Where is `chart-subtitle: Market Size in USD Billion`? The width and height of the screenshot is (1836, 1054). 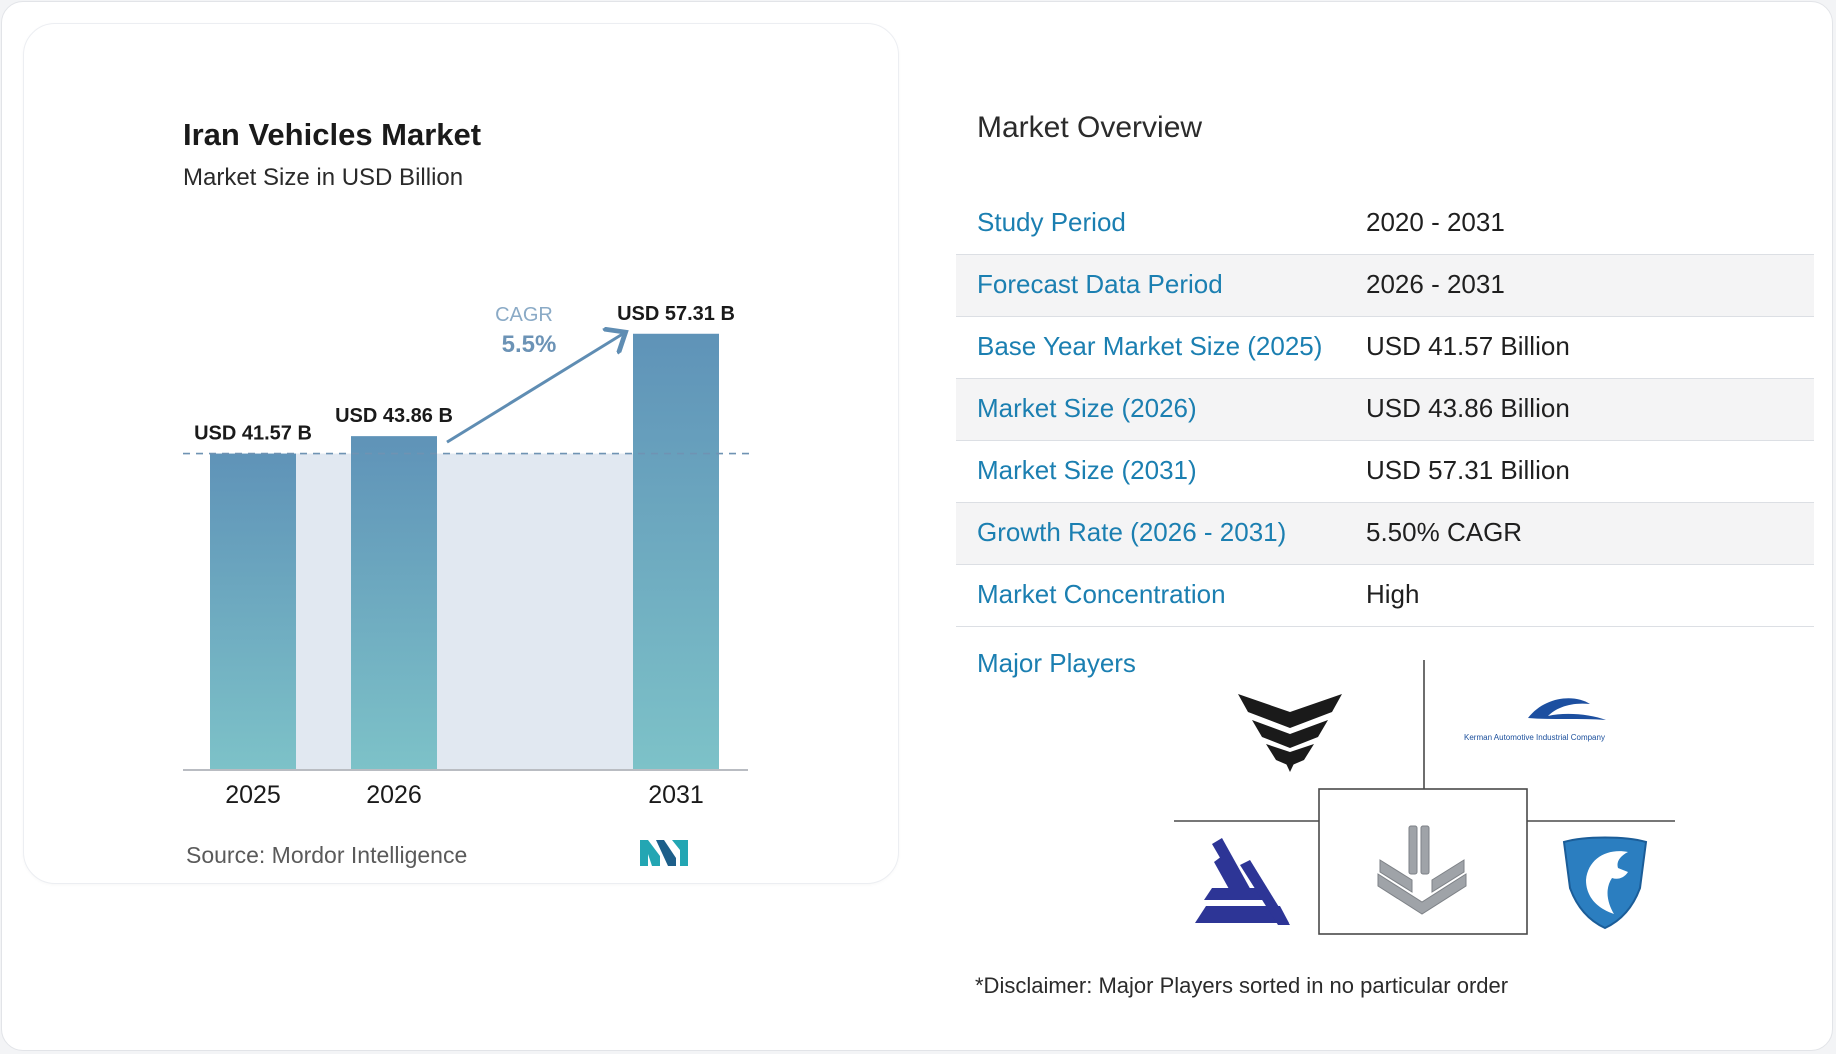 chart-subtitle: Market Size in USD Billion is located at coordinates (323, 177).